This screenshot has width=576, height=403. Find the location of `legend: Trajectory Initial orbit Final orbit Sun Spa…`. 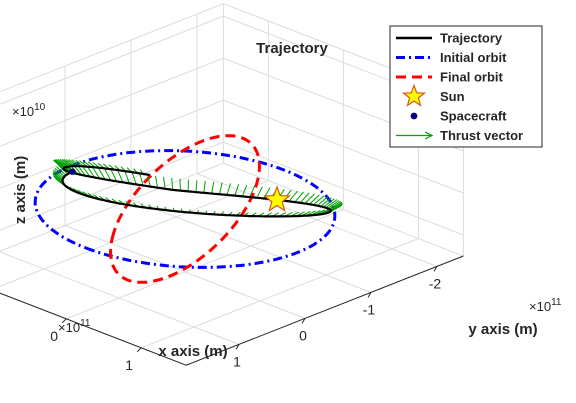

legend: Trajectory Initial orbit Final orbit Sun Spa… is located at coordinates (466, 86).